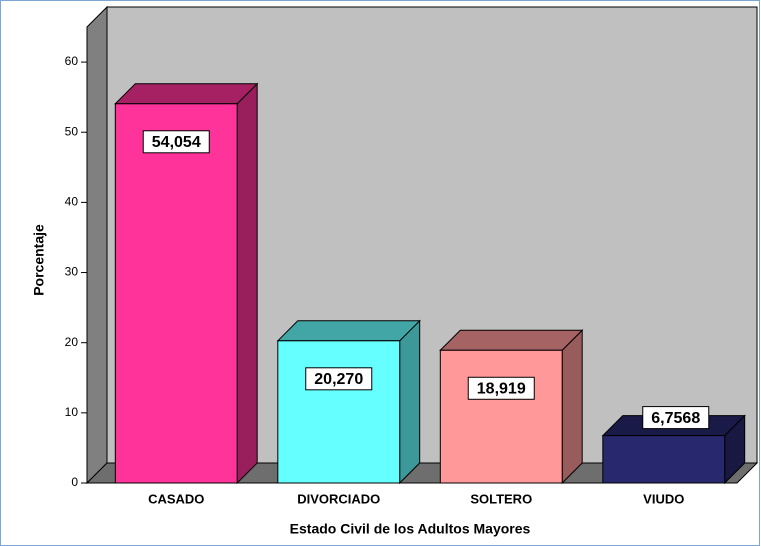 Image resolution: width=761 pixels, height=546 pixels. Describe the element at coordinates (176, 498) in the screenshot. I see `x-tick-label: CASADO` at that location.